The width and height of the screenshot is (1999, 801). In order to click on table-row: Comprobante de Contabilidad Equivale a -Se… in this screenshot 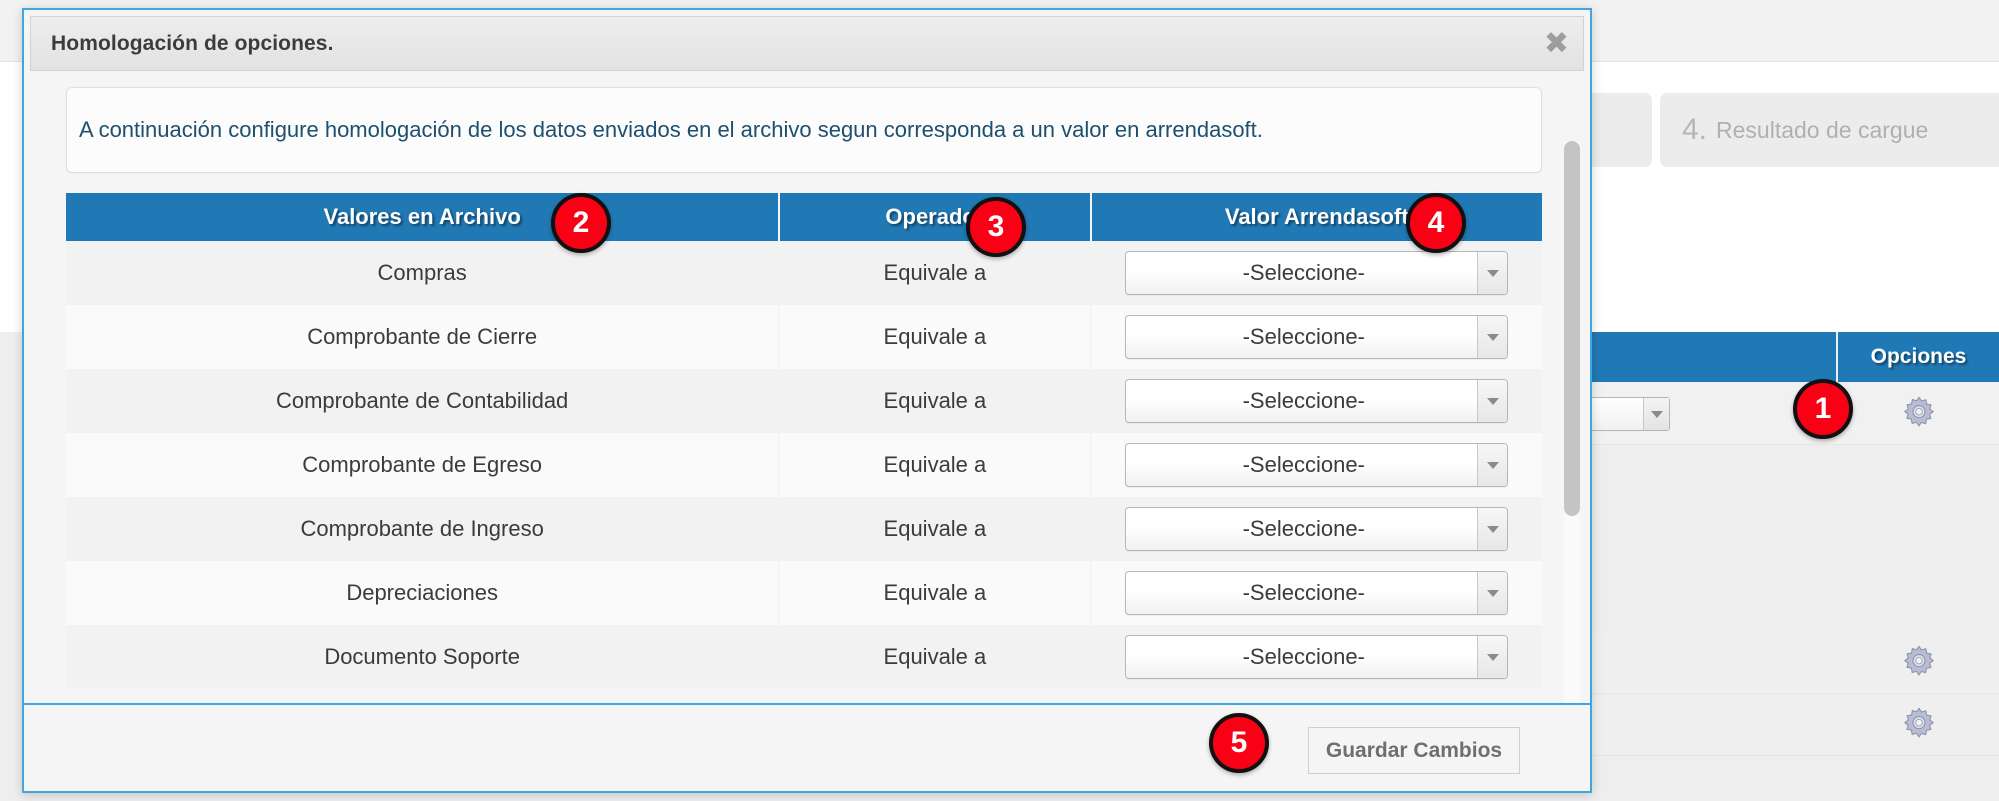, I will do `click(804, 401)`.